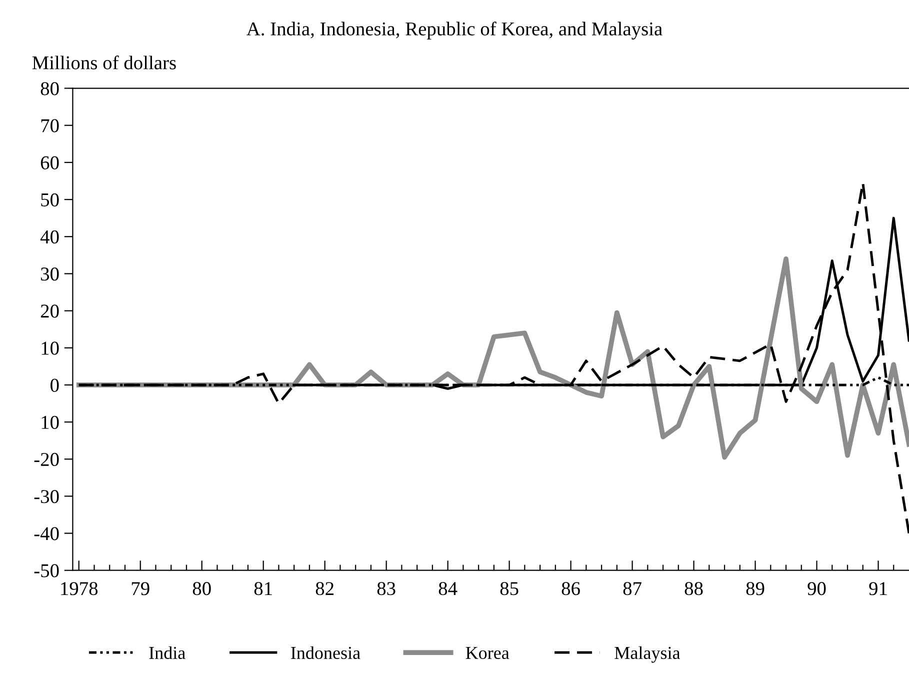  What do you see at coordinates (571, 589) in the screenshot?
I see `x-tick-label: 86` at bounding box center [571, 589].